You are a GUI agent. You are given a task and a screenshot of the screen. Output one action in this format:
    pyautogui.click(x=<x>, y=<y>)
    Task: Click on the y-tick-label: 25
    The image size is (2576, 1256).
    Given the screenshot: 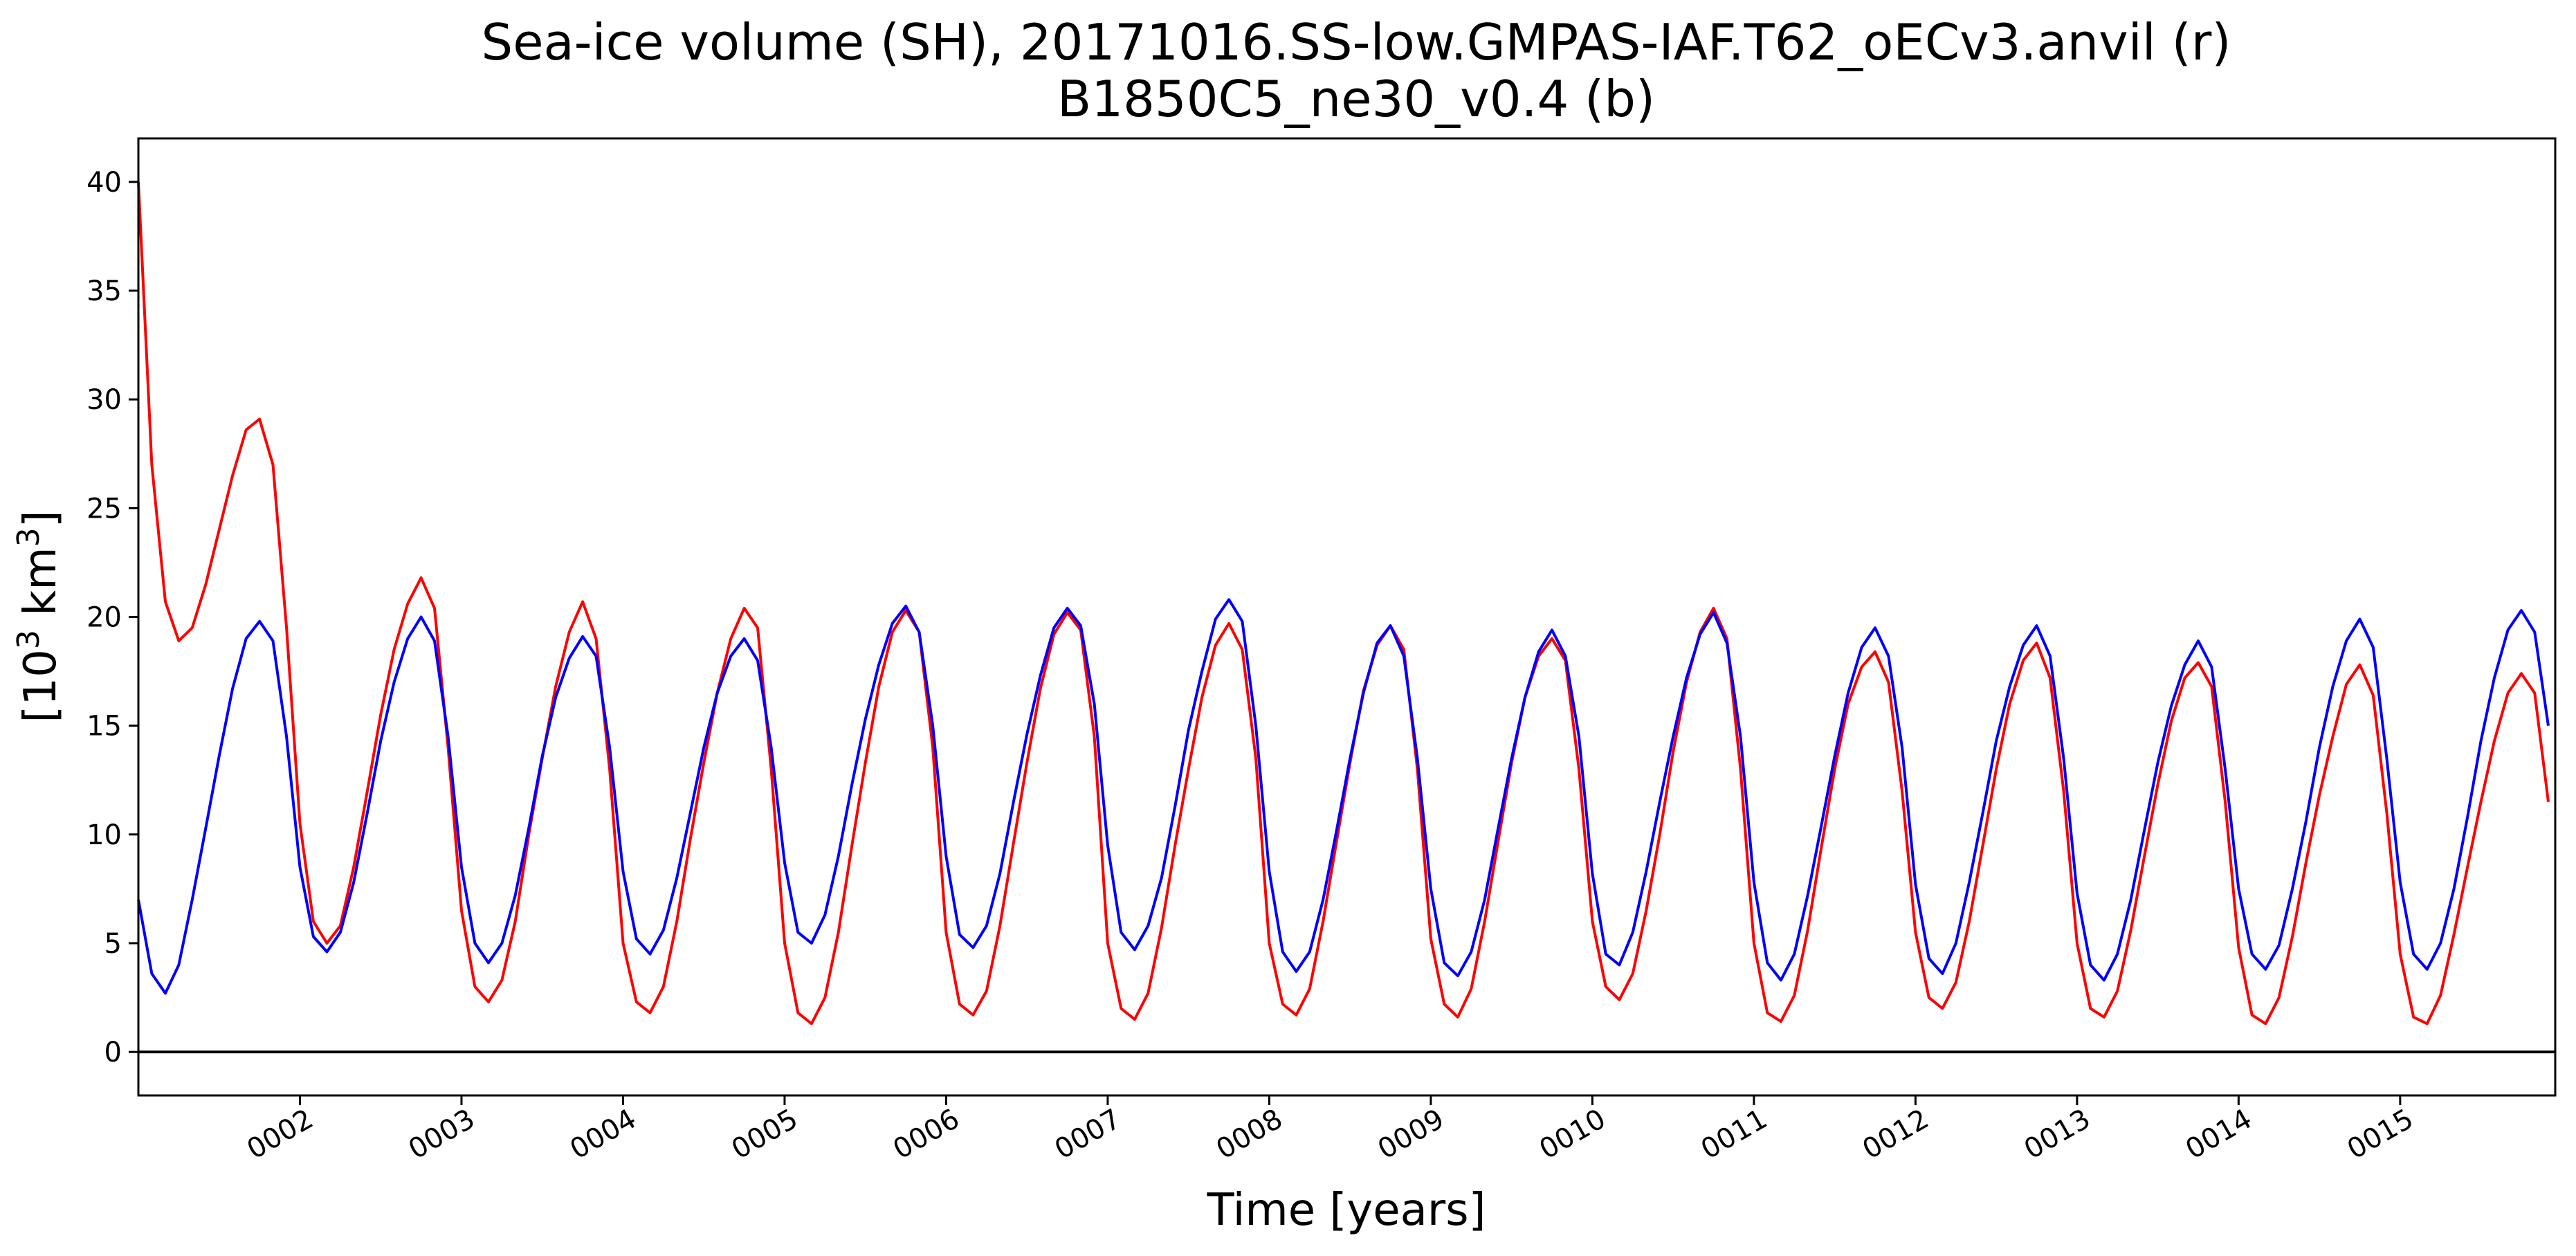 What is the action you would take?
    pyautogui.click(x=104, y=509)
    